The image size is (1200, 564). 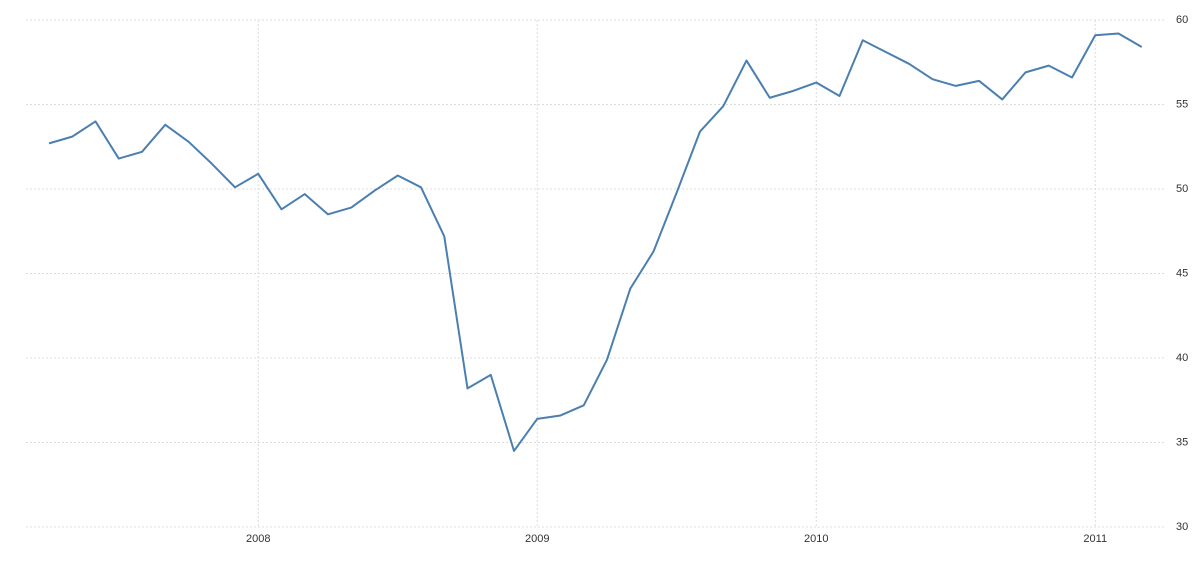 I want to click on y-tick-label: 50, so click(x=1182, y=189).